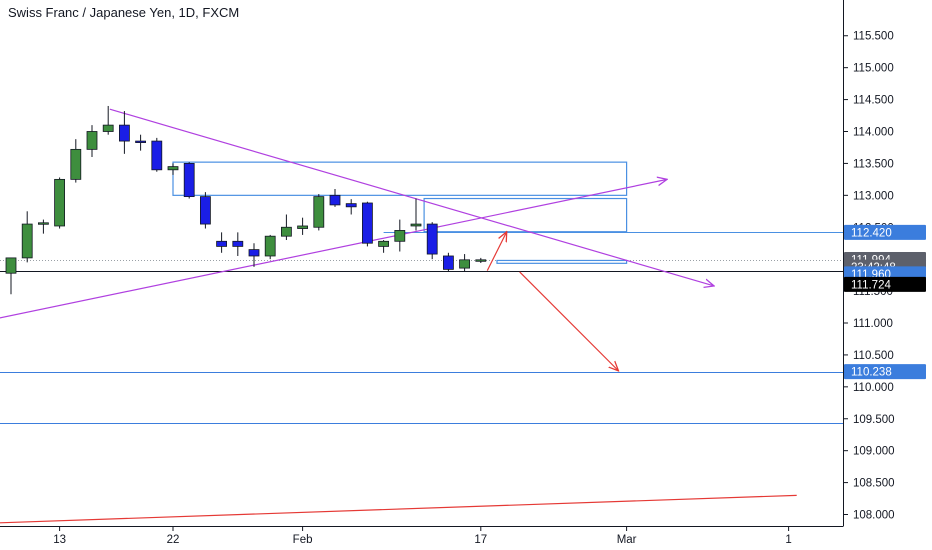 This screenshot has height=550, width=932. Describe the element at coordinates (398, 509) in the screenshot. I see `red-trendline` at that location.